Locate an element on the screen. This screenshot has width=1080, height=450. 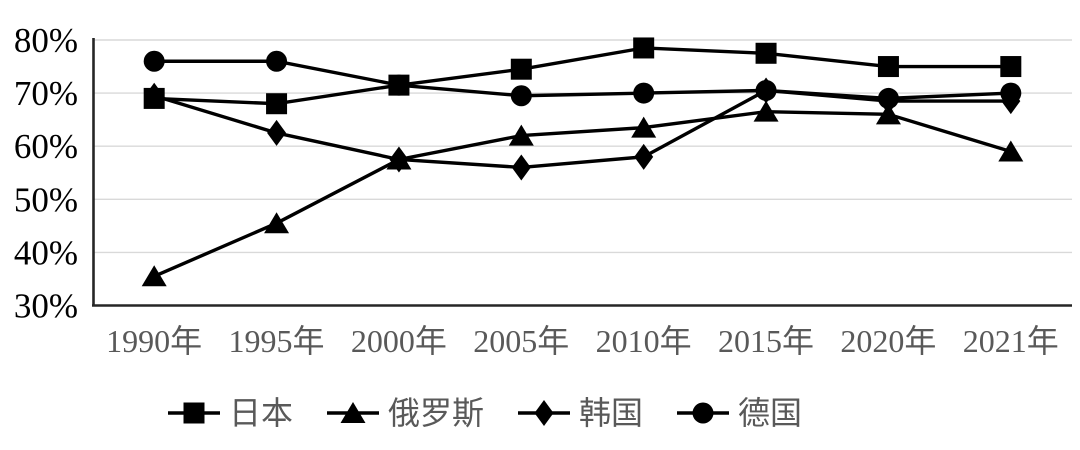
x-tick-label: 1995年 is located at coordinates (277, 341).